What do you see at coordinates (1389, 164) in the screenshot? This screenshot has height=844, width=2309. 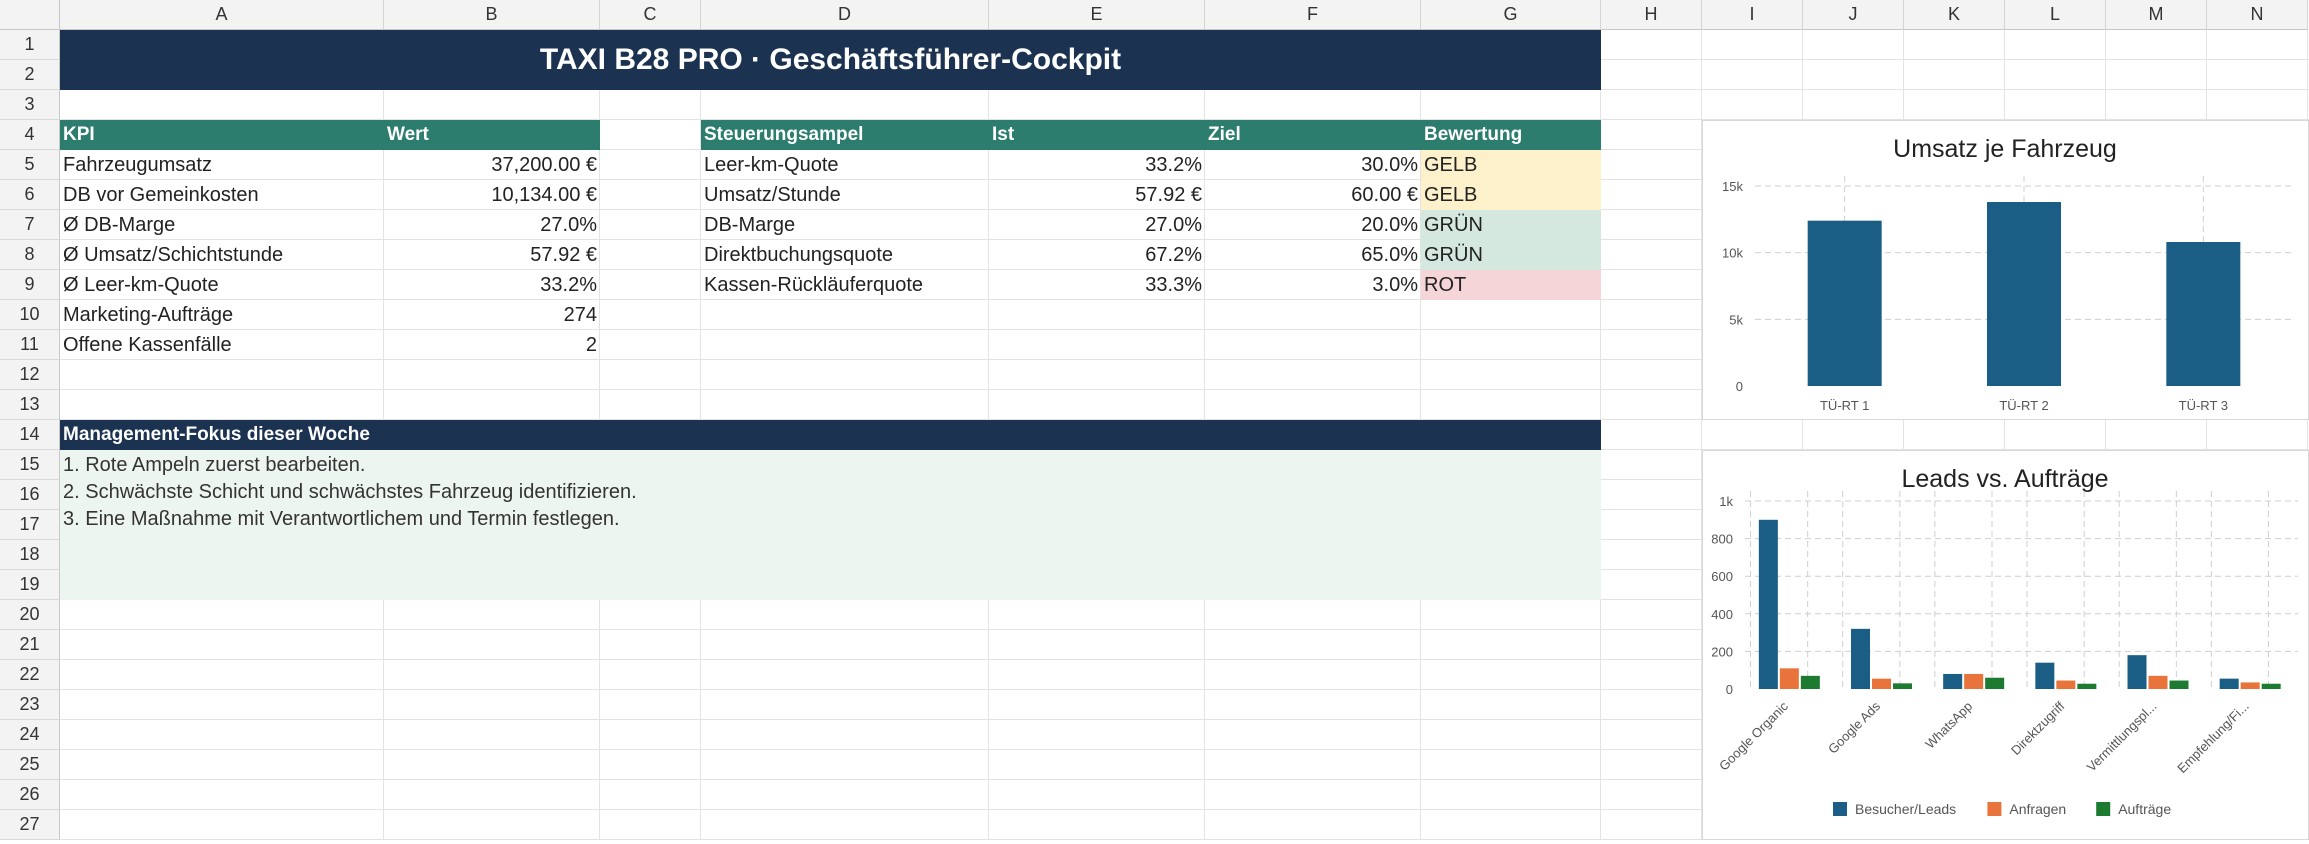 I see `ampel-ziel: 30.0%` at bounding box center [1389, 164].